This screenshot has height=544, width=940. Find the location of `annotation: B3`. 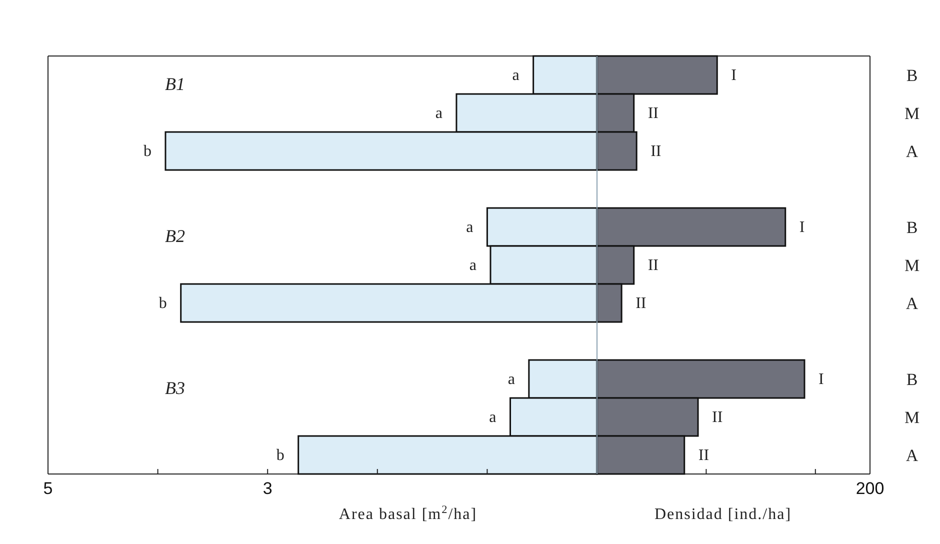

annotation: B3 is located at coordinates (175, 388).